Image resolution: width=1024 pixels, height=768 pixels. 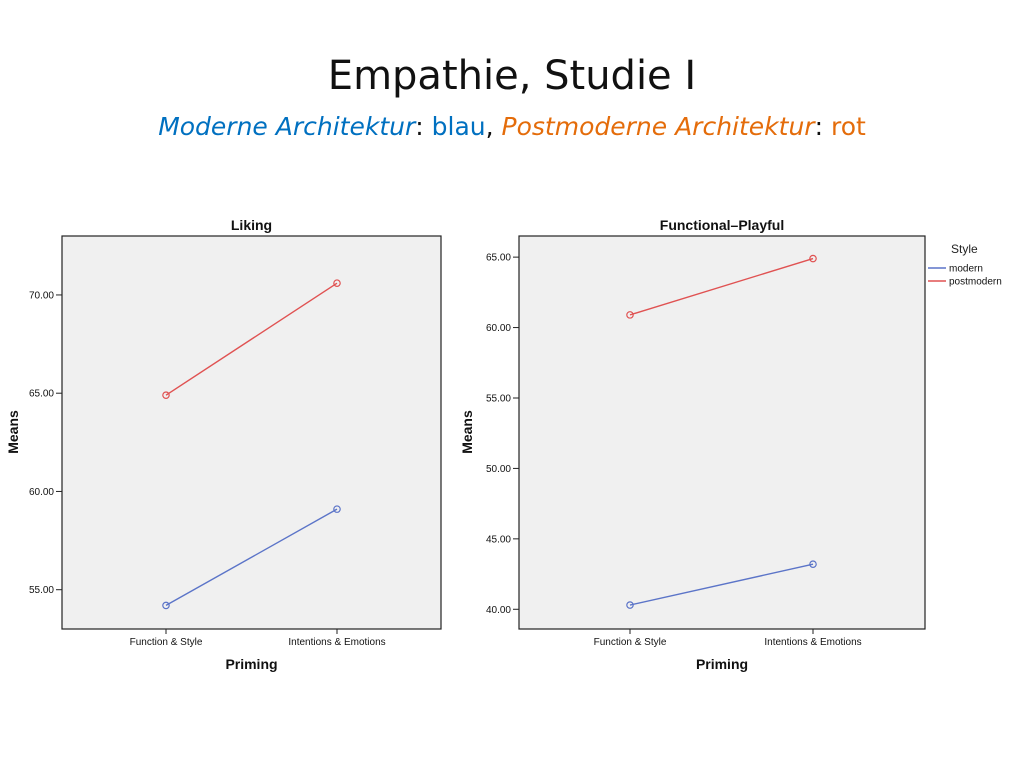 What do you see at coordinates (498, 539) in the screenshot?
I see `y-tick-label: 45.00` at bounding box center [498, 539].